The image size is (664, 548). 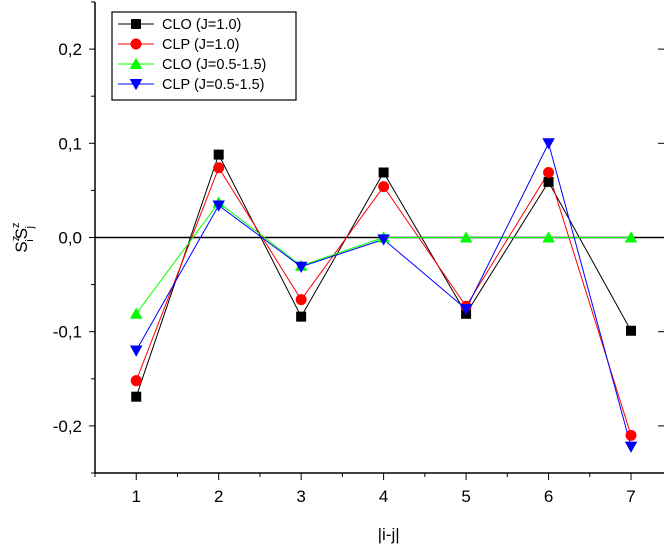 I want to click on y-tick-label: 0,2, so click(x=70, y=49).